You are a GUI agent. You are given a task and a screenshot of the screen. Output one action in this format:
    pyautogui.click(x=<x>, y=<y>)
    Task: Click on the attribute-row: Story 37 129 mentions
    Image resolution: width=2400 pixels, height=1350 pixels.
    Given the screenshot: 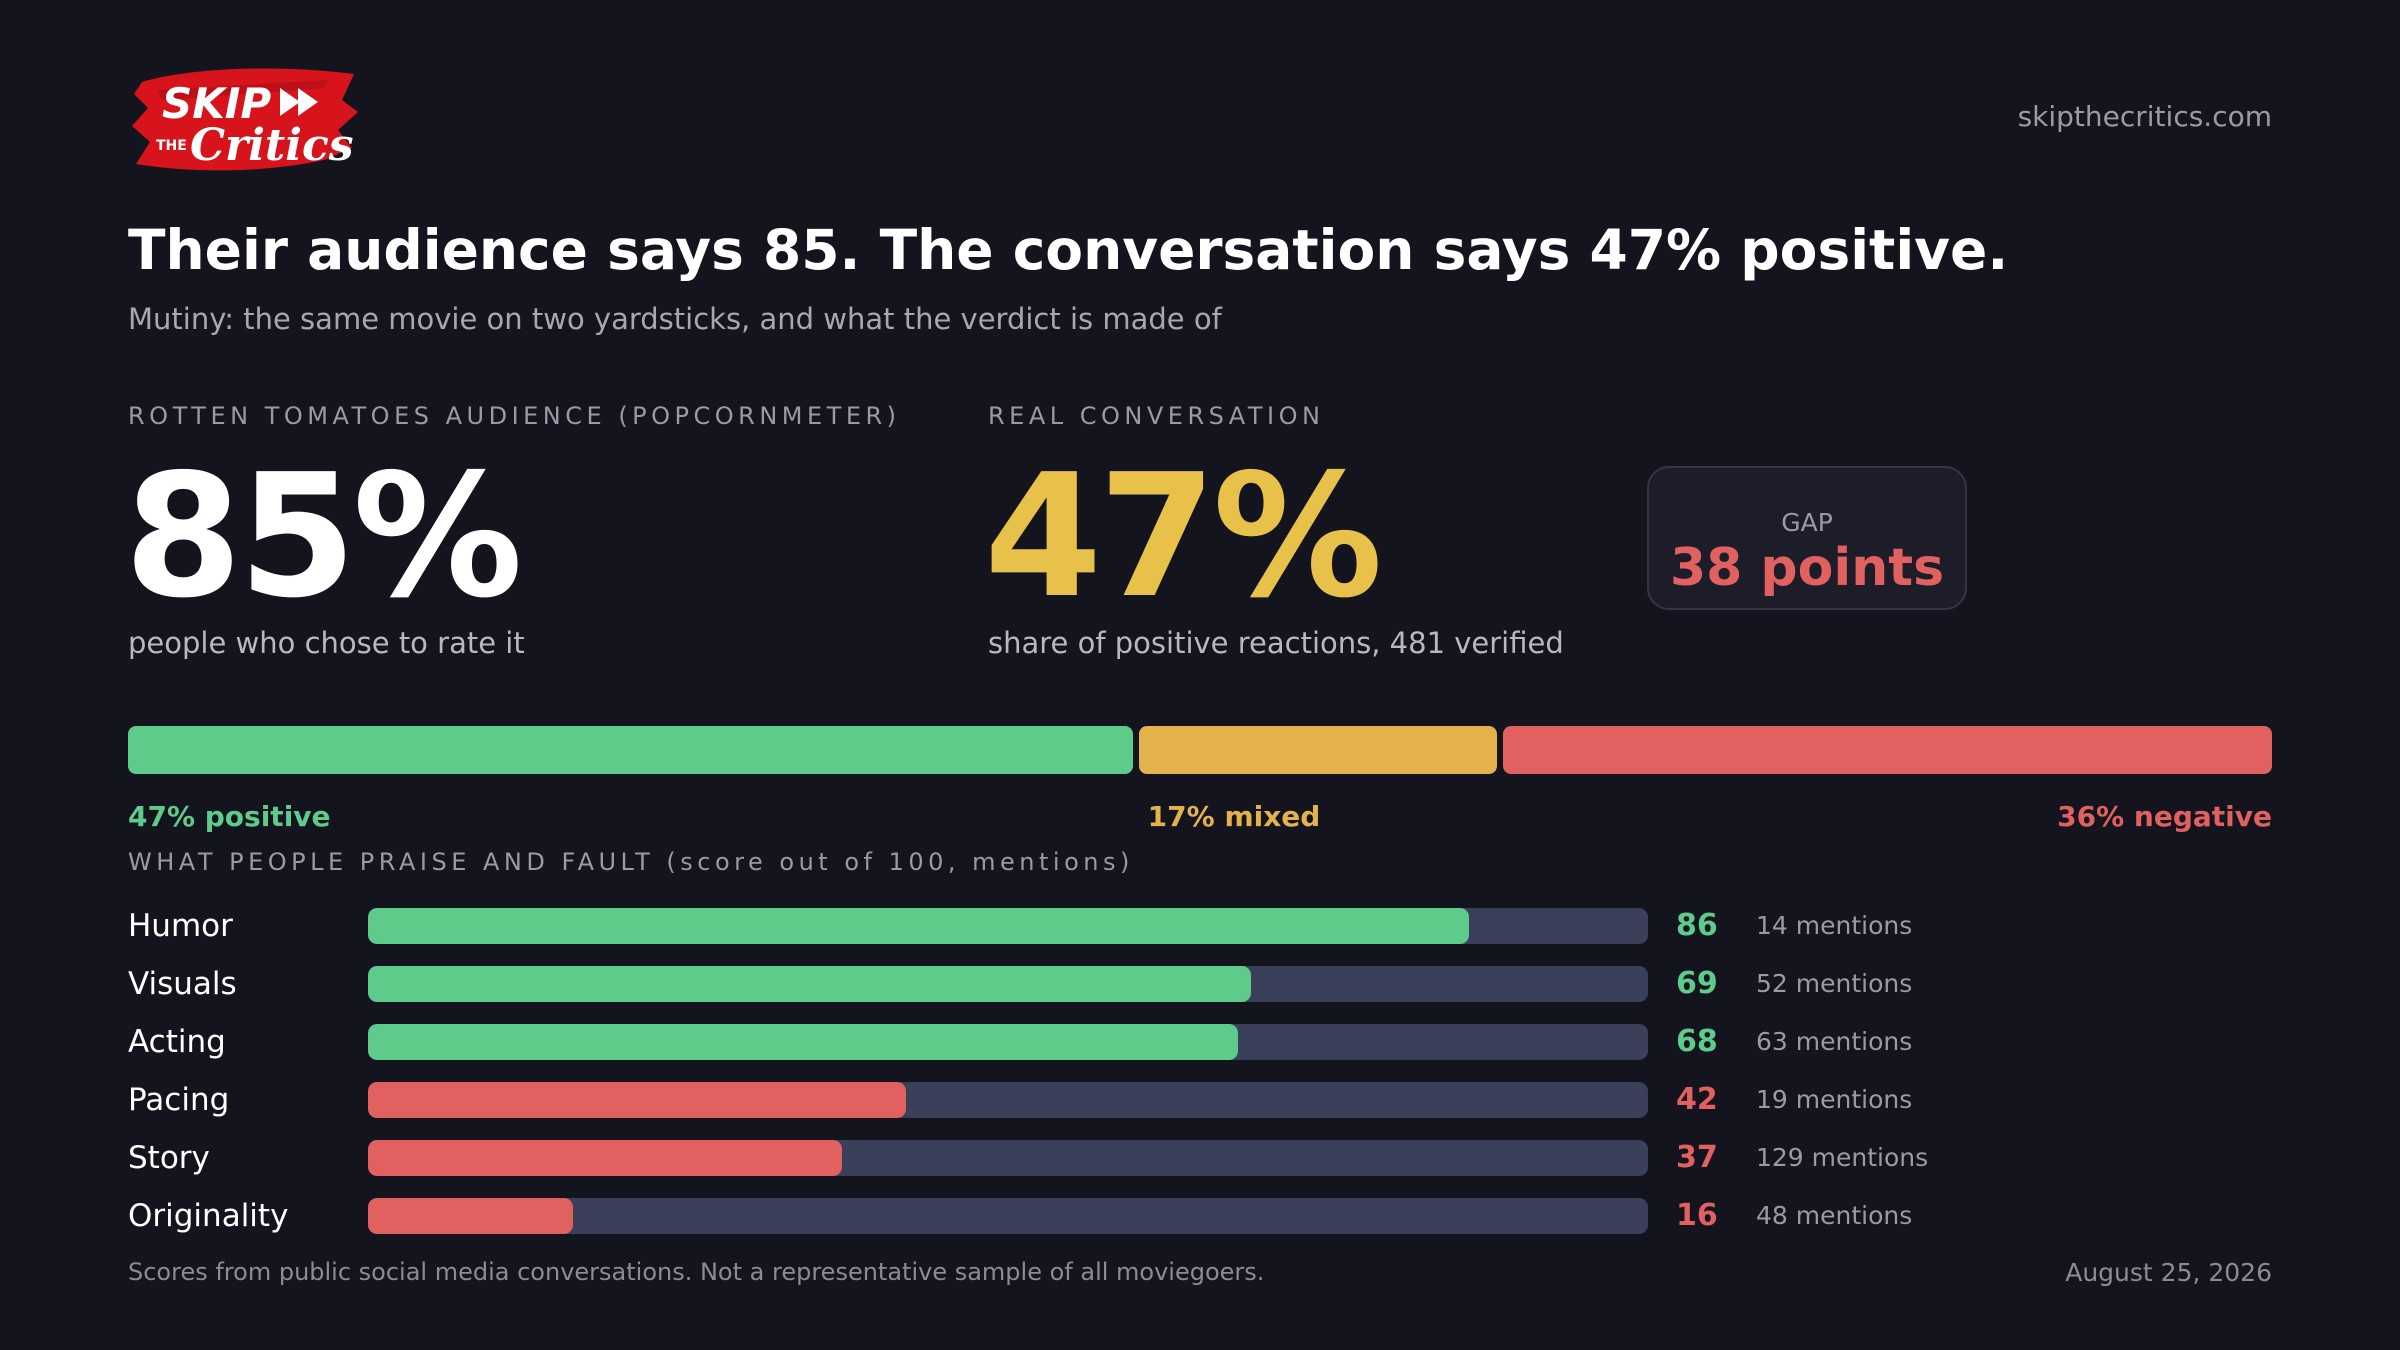 What is the action you would take?
    pyautogui.click(x=1200, y=1158)
    